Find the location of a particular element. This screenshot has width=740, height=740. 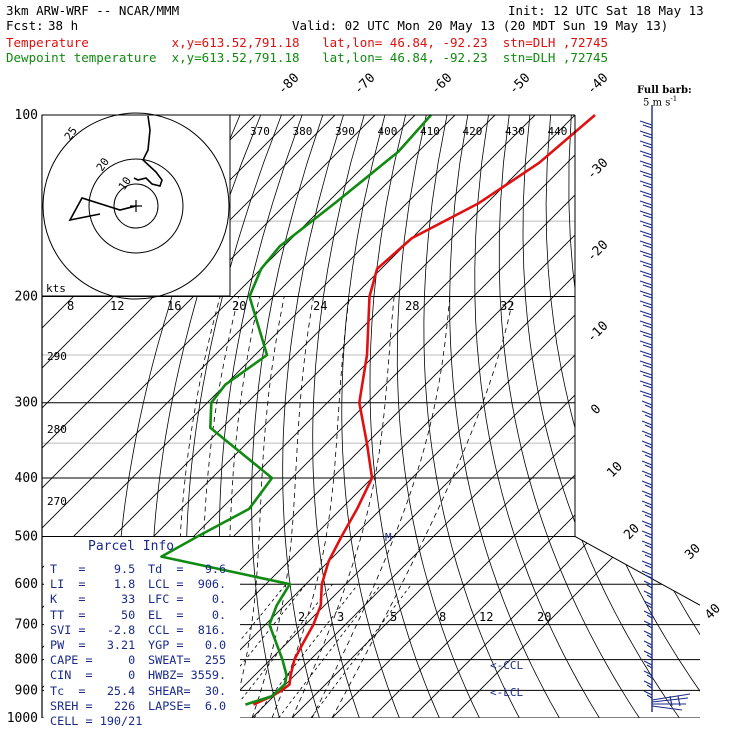

isotherm-label: -60 is located at coordinates (441, 84).